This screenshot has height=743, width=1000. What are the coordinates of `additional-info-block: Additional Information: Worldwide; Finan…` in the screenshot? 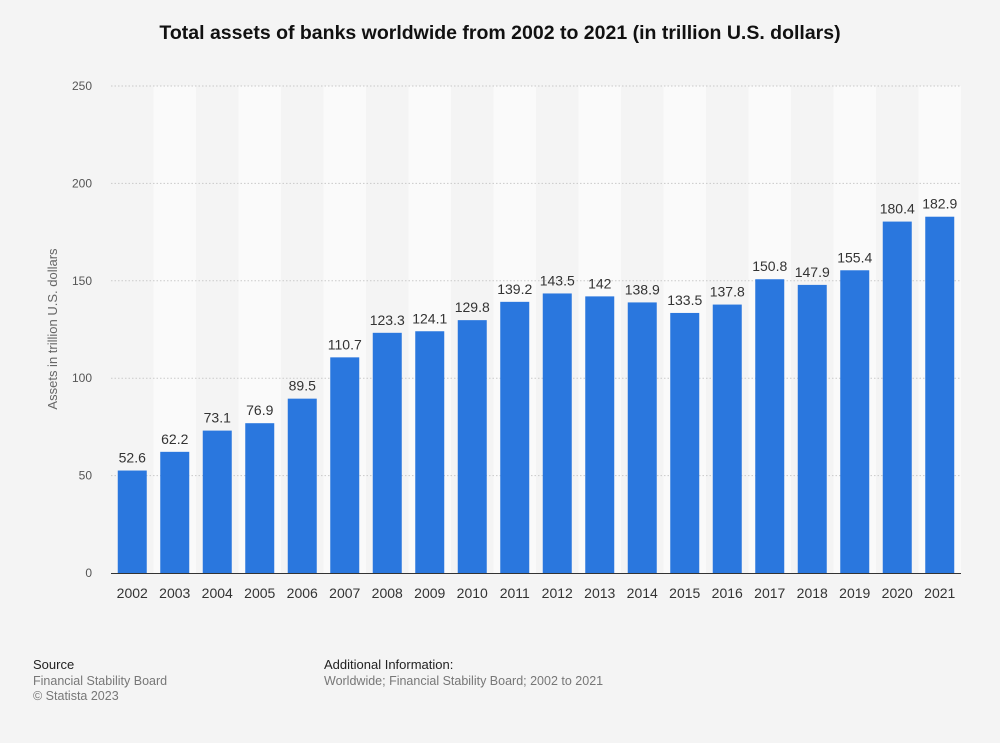 It's located at (463, 673).